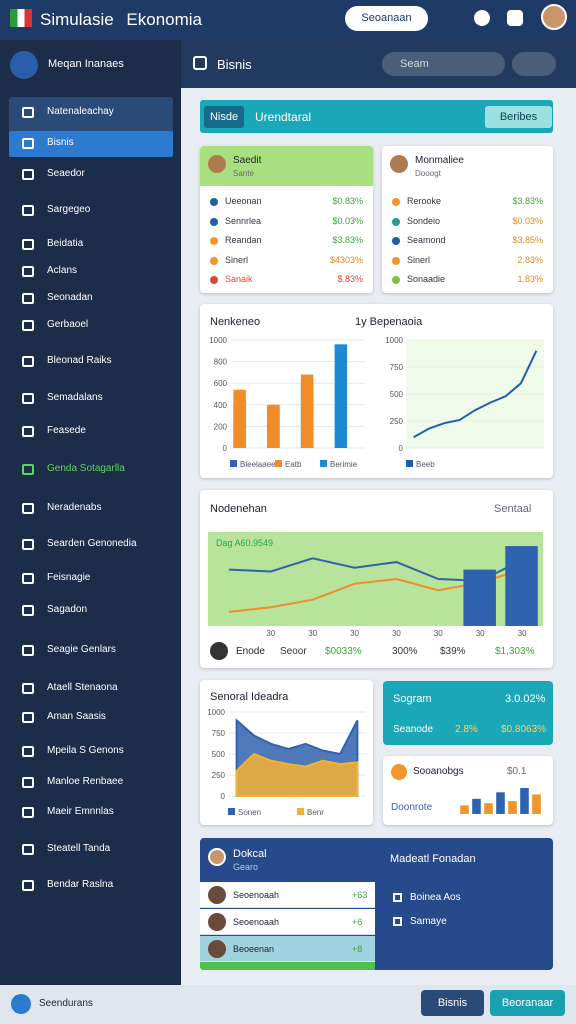 This screenshot has height=1024, width=576. What do you see at coordinates (435, 897) in the screenshot?
I see `link: Boinea Aos` at bounding box center [435, 897].